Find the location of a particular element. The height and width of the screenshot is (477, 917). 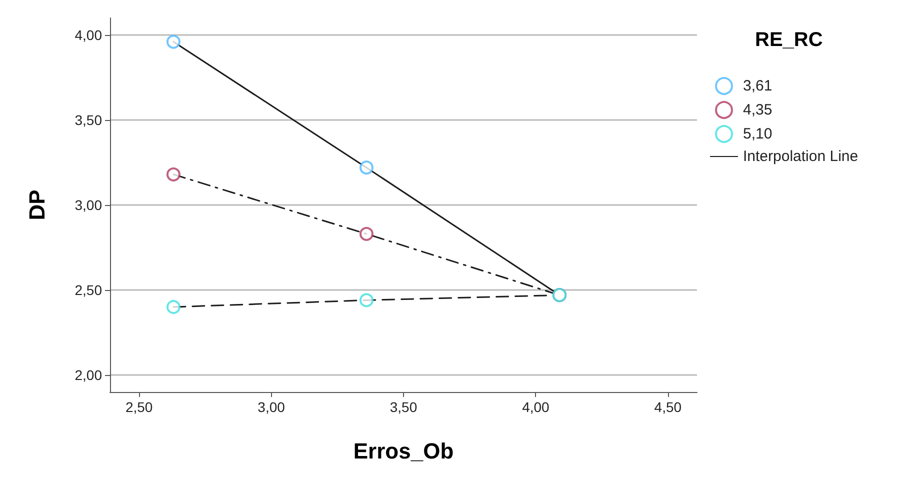

y-tick-label: 3,50 is located at coordinates (88, 120).